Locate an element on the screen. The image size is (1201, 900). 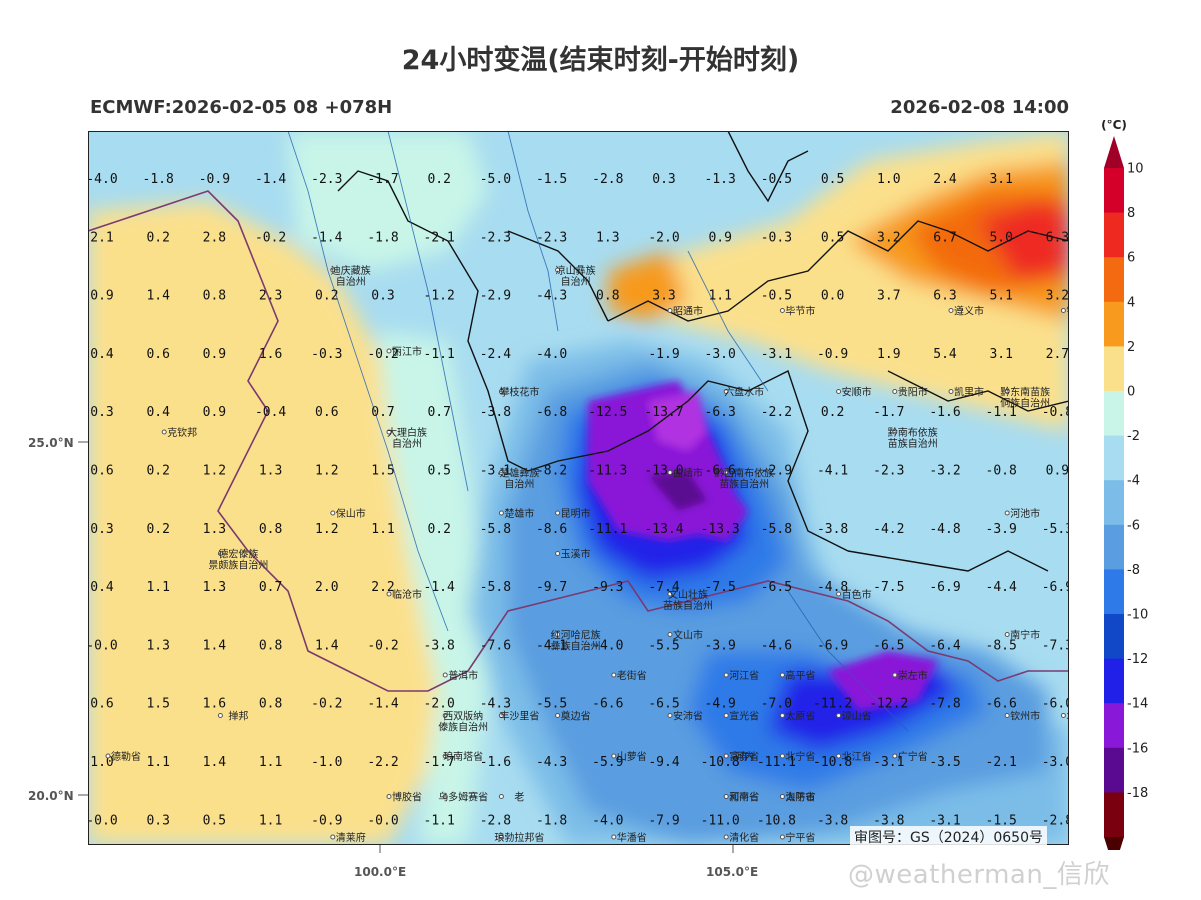
grid-value: -1.7 is located at coordinates (439, 762).